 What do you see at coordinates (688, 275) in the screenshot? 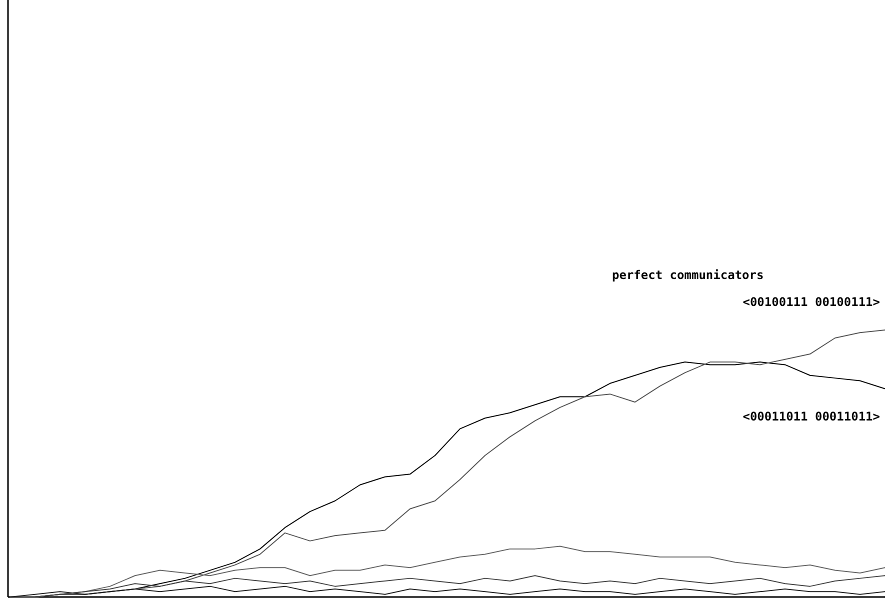
I see `text: perfect communicators` at bounding box center [688, 275].